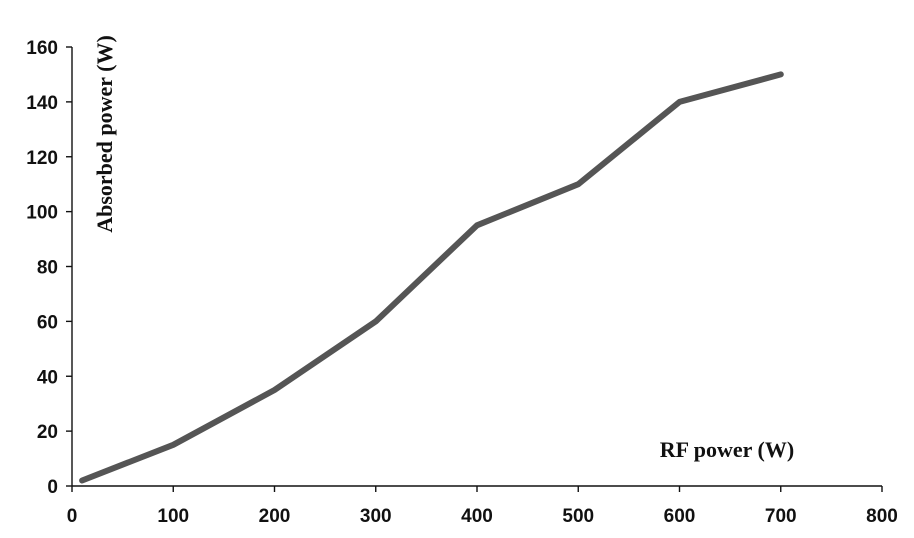 Image resolution: width=914 pixels, height=538 pixels. Describe the element at coordinates (275, 516) in the screenshot. I see `x-tick-label: 200` at that location.